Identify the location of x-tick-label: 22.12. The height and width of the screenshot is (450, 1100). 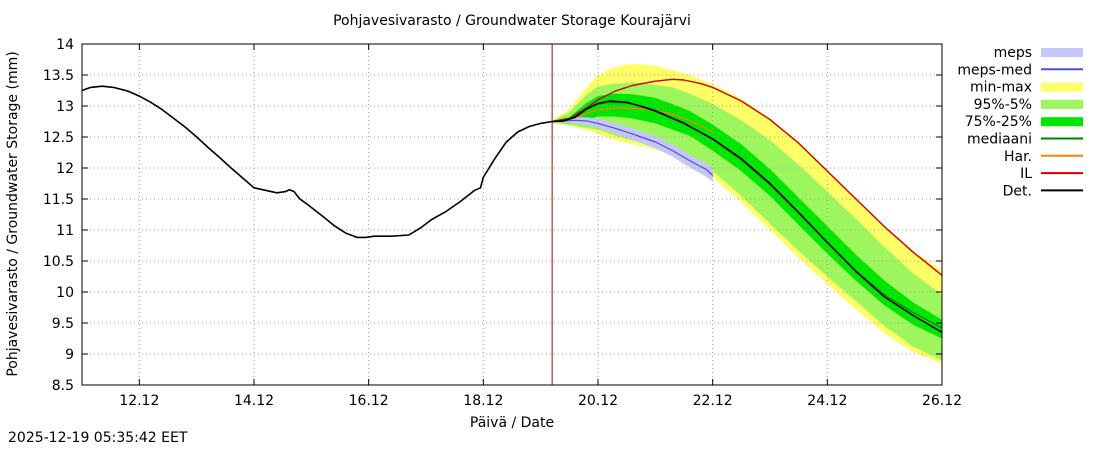
(713, 401).